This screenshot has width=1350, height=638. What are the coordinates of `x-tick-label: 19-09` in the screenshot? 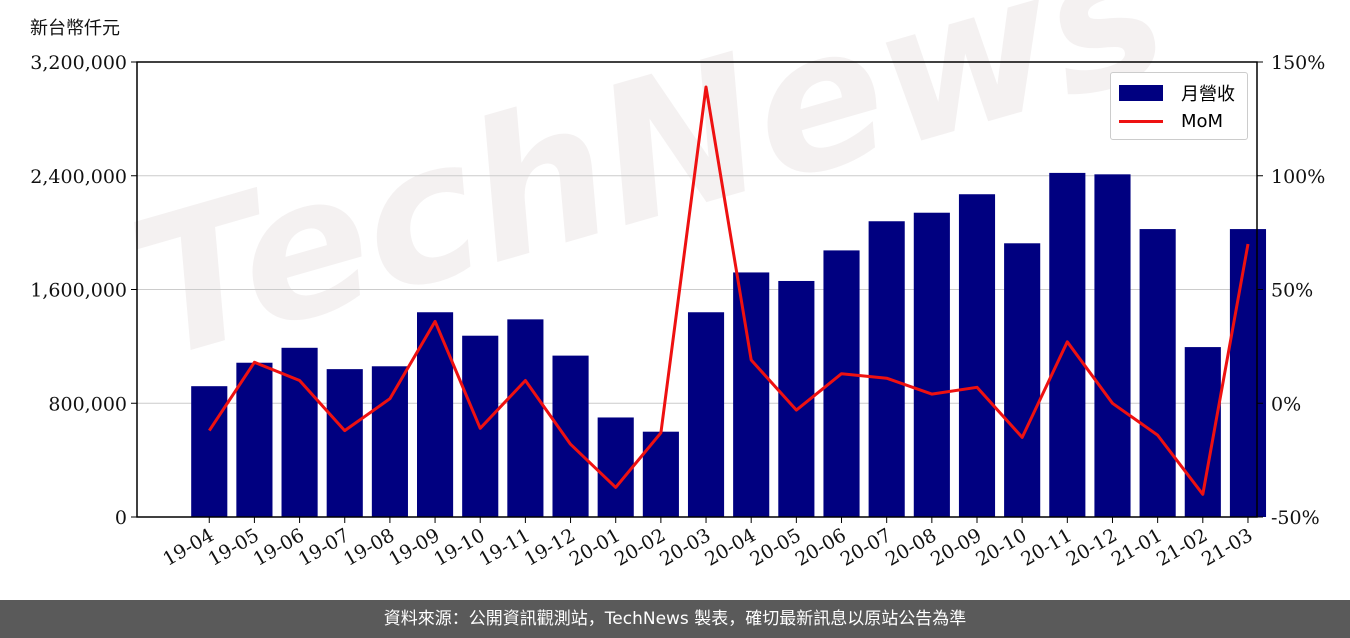 It's located at (414, 547).